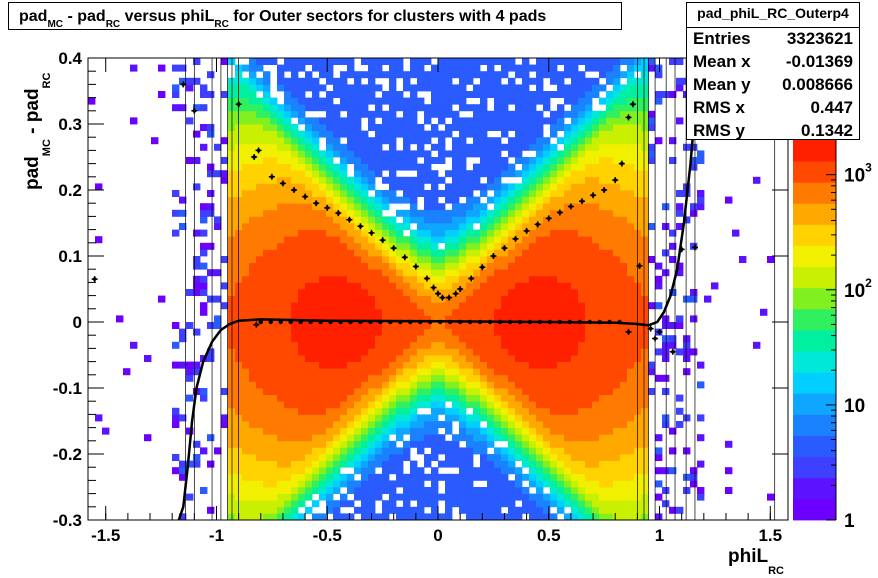 This screenshot has width=878, height=578. I want to click on profile-point, so click(450, 322).